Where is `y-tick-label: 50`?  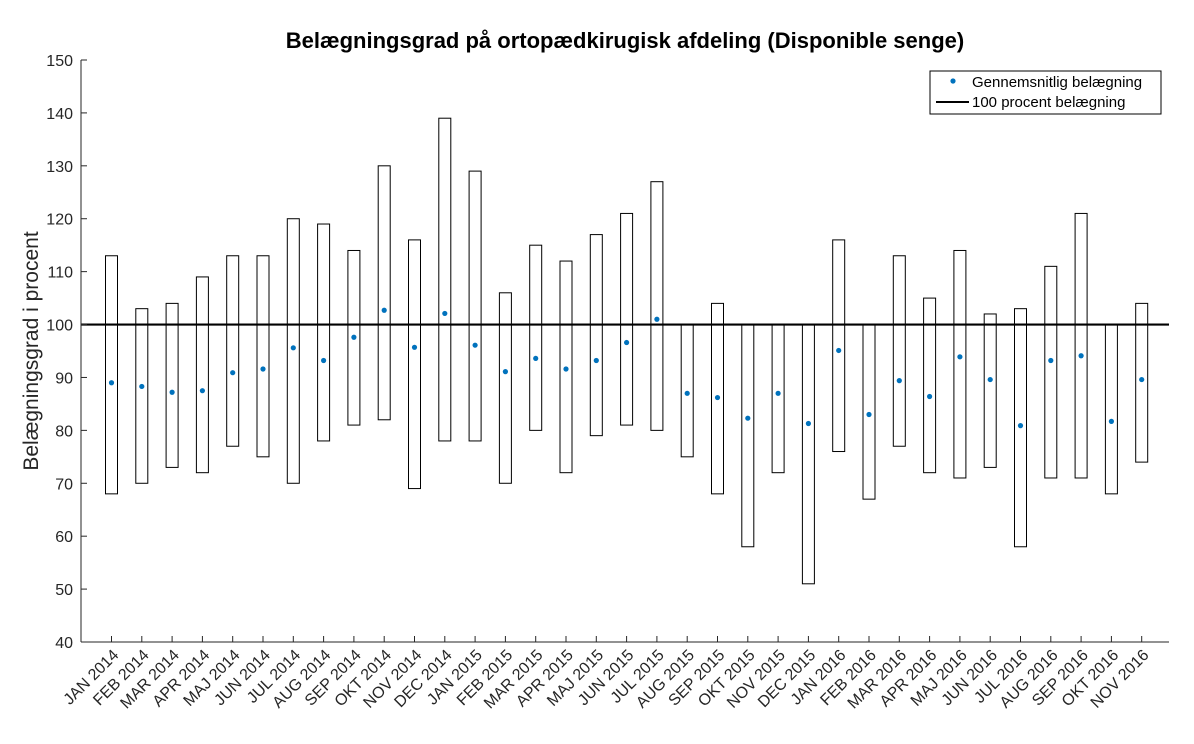 y-tick-label: 50 is located at coordinates (64, 590).